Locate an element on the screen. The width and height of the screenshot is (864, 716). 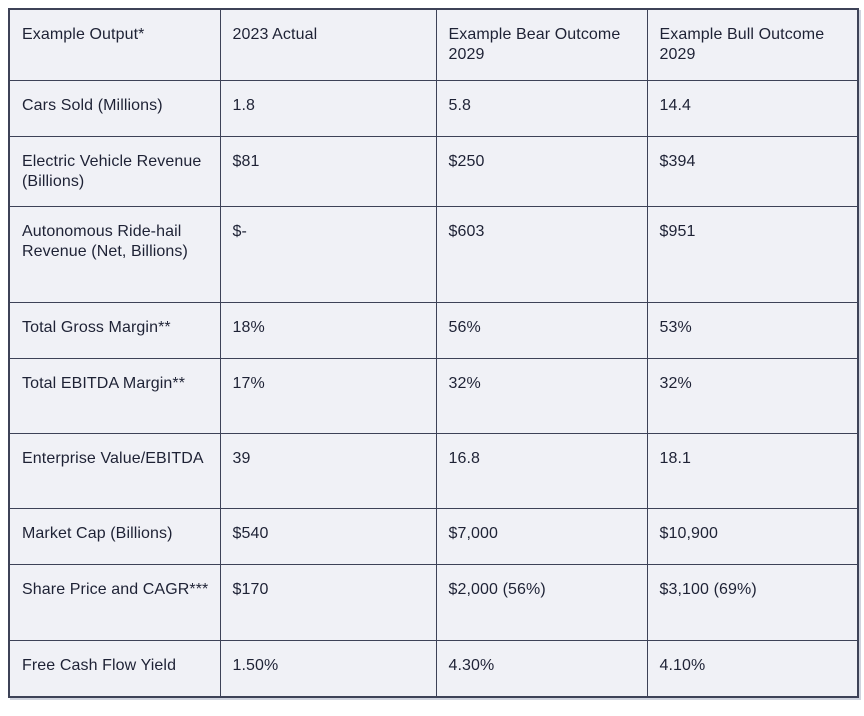
row-label: Electric Vehicle Revenue (Billions) is located at coordinates (114, 171).